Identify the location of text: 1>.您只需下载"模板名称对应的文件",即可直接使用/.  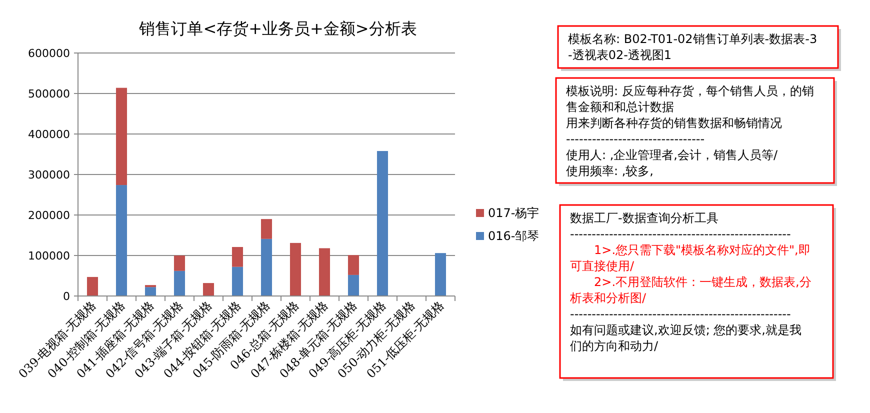
(690, 258).